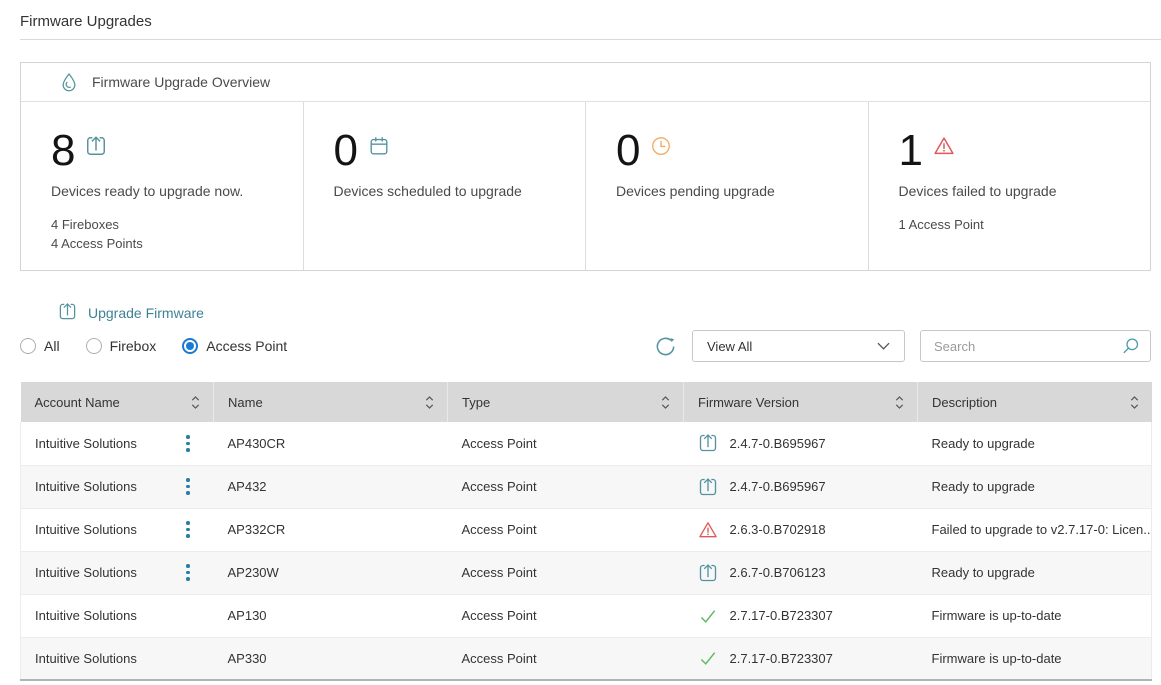 The image size is (1161, 685). What do you see at coordinates (330, 573) in the screenshot?
I see `device-name-cell: AP230W` at bounding box center [330, 573].